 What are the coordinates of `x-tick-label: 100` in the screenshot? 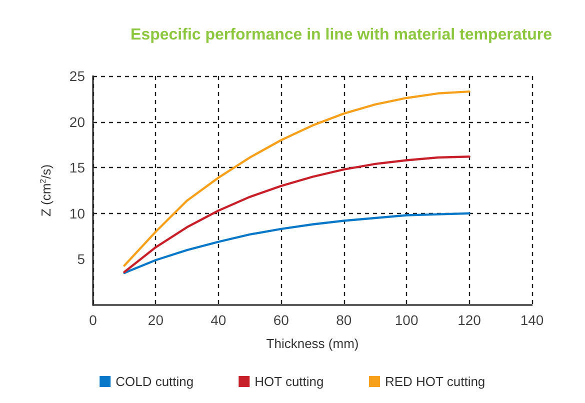 It's located at (406, 320).